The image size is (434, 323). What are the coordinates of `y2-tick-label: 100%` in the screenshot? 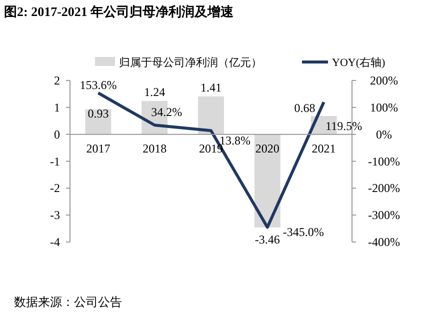 It's located at (384, 107).